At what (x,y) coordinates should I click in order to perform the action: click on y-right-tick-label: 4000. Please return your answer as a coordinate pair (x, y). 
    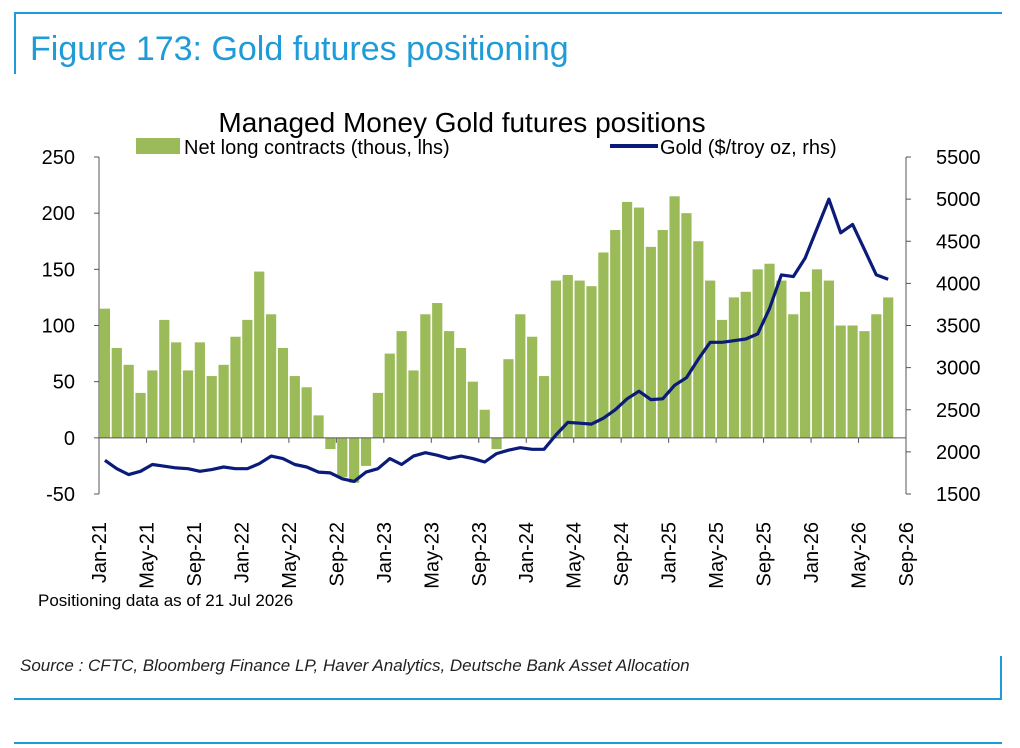
    Looking at the image, I should click on (958, 284).